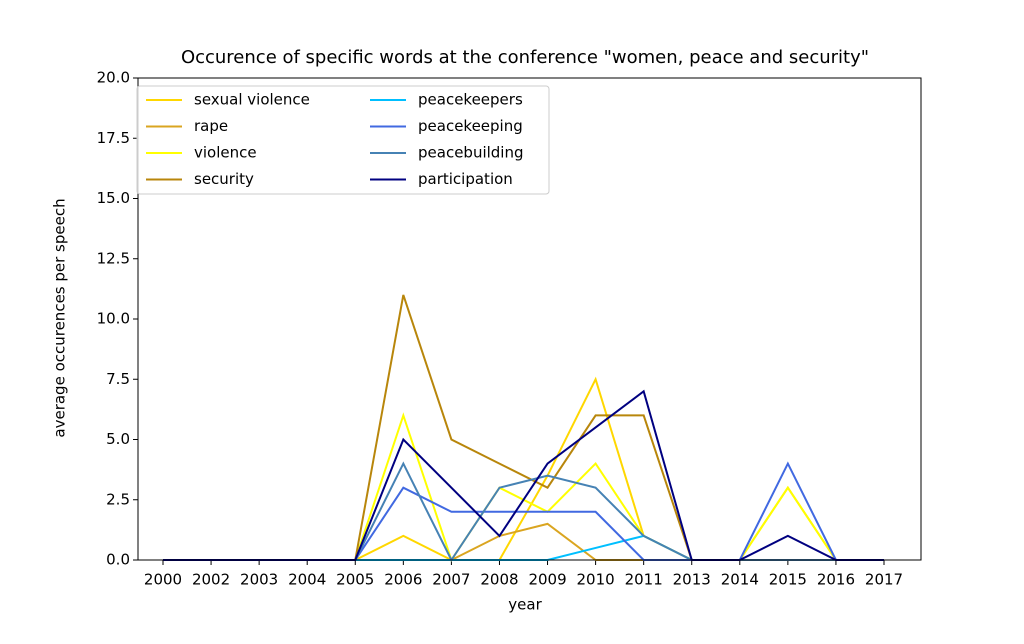 Image resolution: width=1024 pixels, height=644 pixels. Describe the element at coordinates (225, 153) in the screenshot. I see `legend-label: violence` at that location.